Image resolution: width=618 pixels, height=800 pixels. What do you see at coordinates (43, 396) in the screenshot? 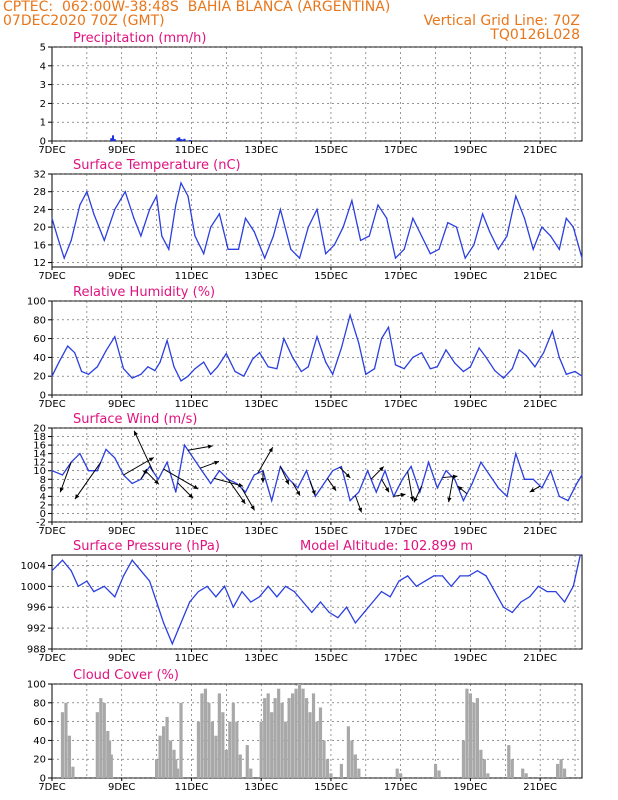
I see `y-tick-label: 0` at bounding box center [43, 396].